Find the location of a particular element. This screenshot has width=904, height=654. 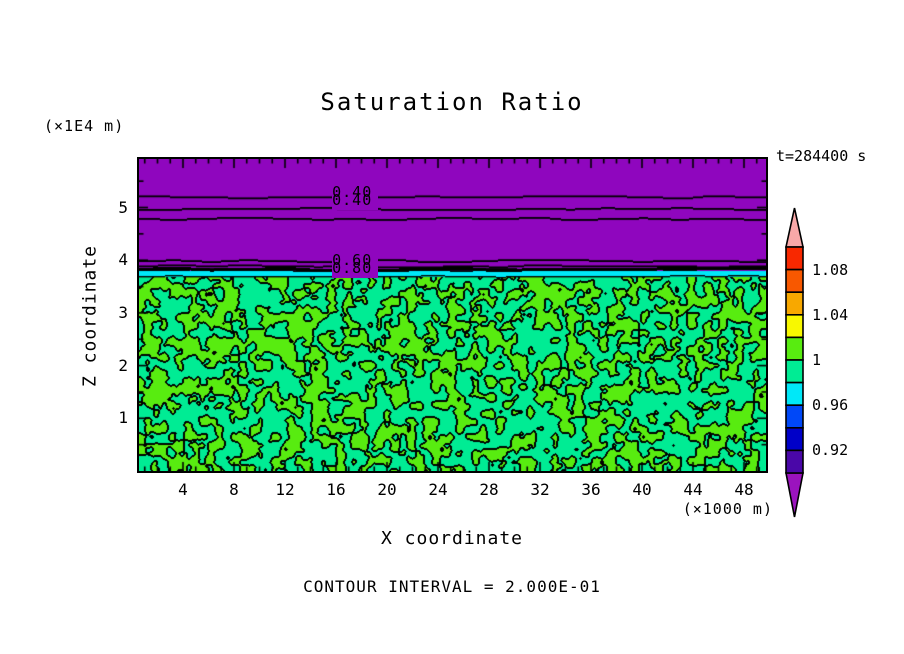

x-axis-title: X coordinate is located at coordinates (452, 538).